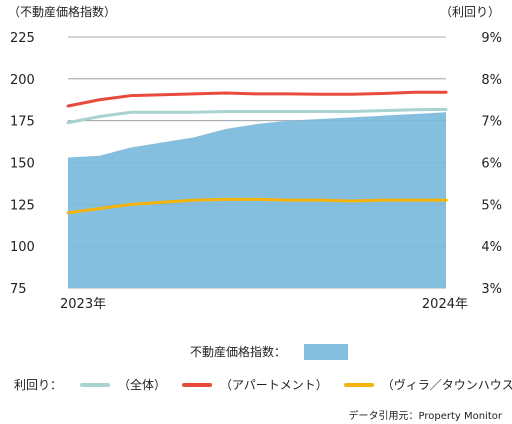 The width and height of the screenshot is (512, 424). I want to click on right-tick-label: 5%, so click(491, 205).